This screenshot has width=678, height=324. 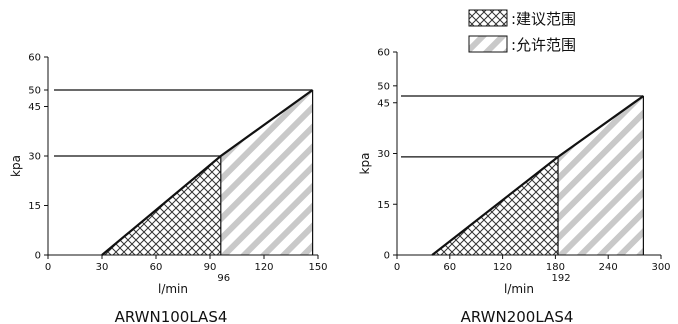 I want to click on extra-x-label: 192, so click(x=560, y=278).